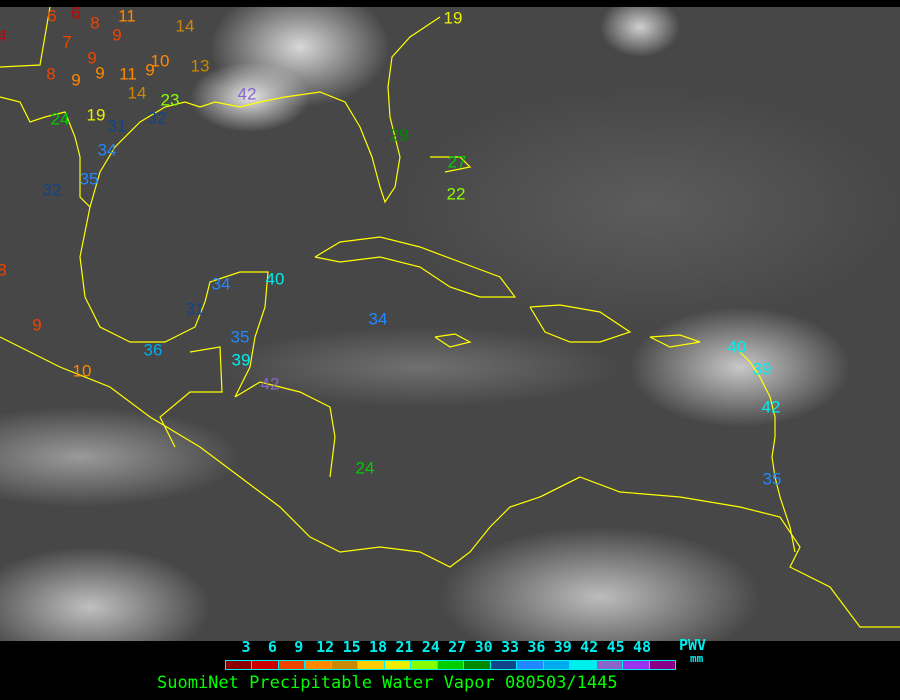 The height and width of the screenshot is (700, 900). What do you see at coordinates (675, 341) in the screenshot?
I see `puerto-rico` at bounding box center [675, 341].